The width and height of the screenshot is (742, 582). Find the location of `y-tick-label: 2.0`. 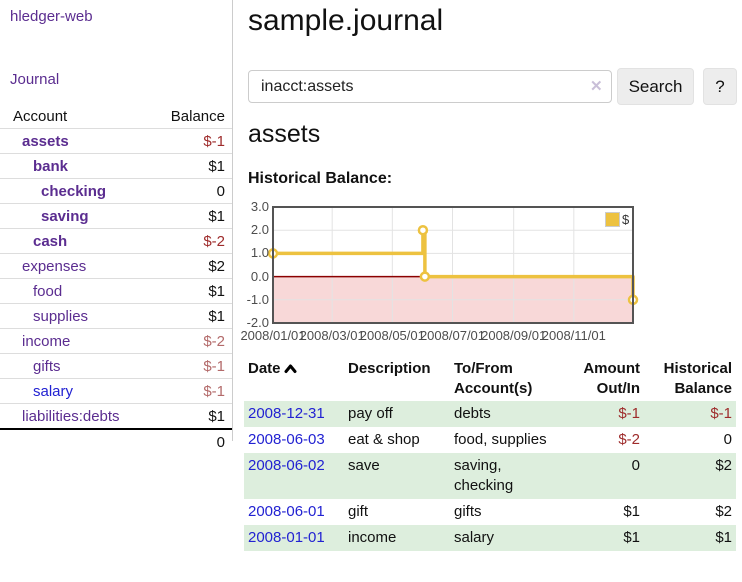

y-tick-label: 2.0 is located at coordinates (259, 230).